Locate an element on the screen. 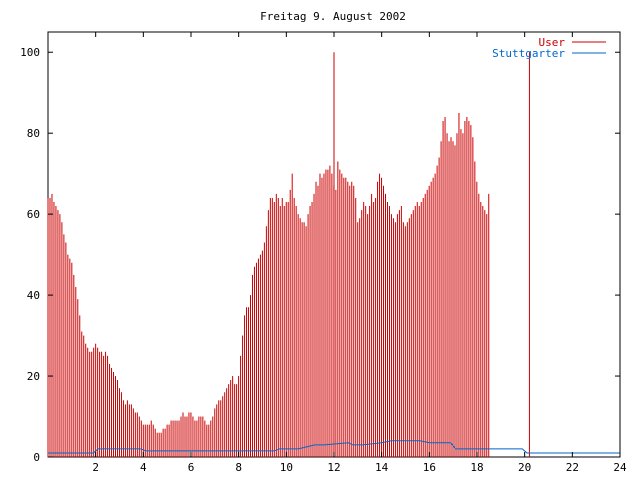 Image resolution: width=640 pixels, height=480 pixels. x-tick-label: 8 is located at coordinates (238, 467).